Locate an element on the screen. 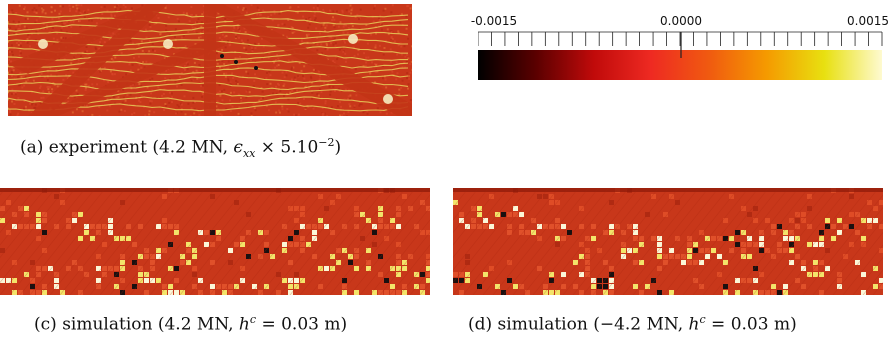 This screenshot has width=890, height=338. colorbar: -0.0015 0.0000 0.0015 is located at coordinates (680, 49).